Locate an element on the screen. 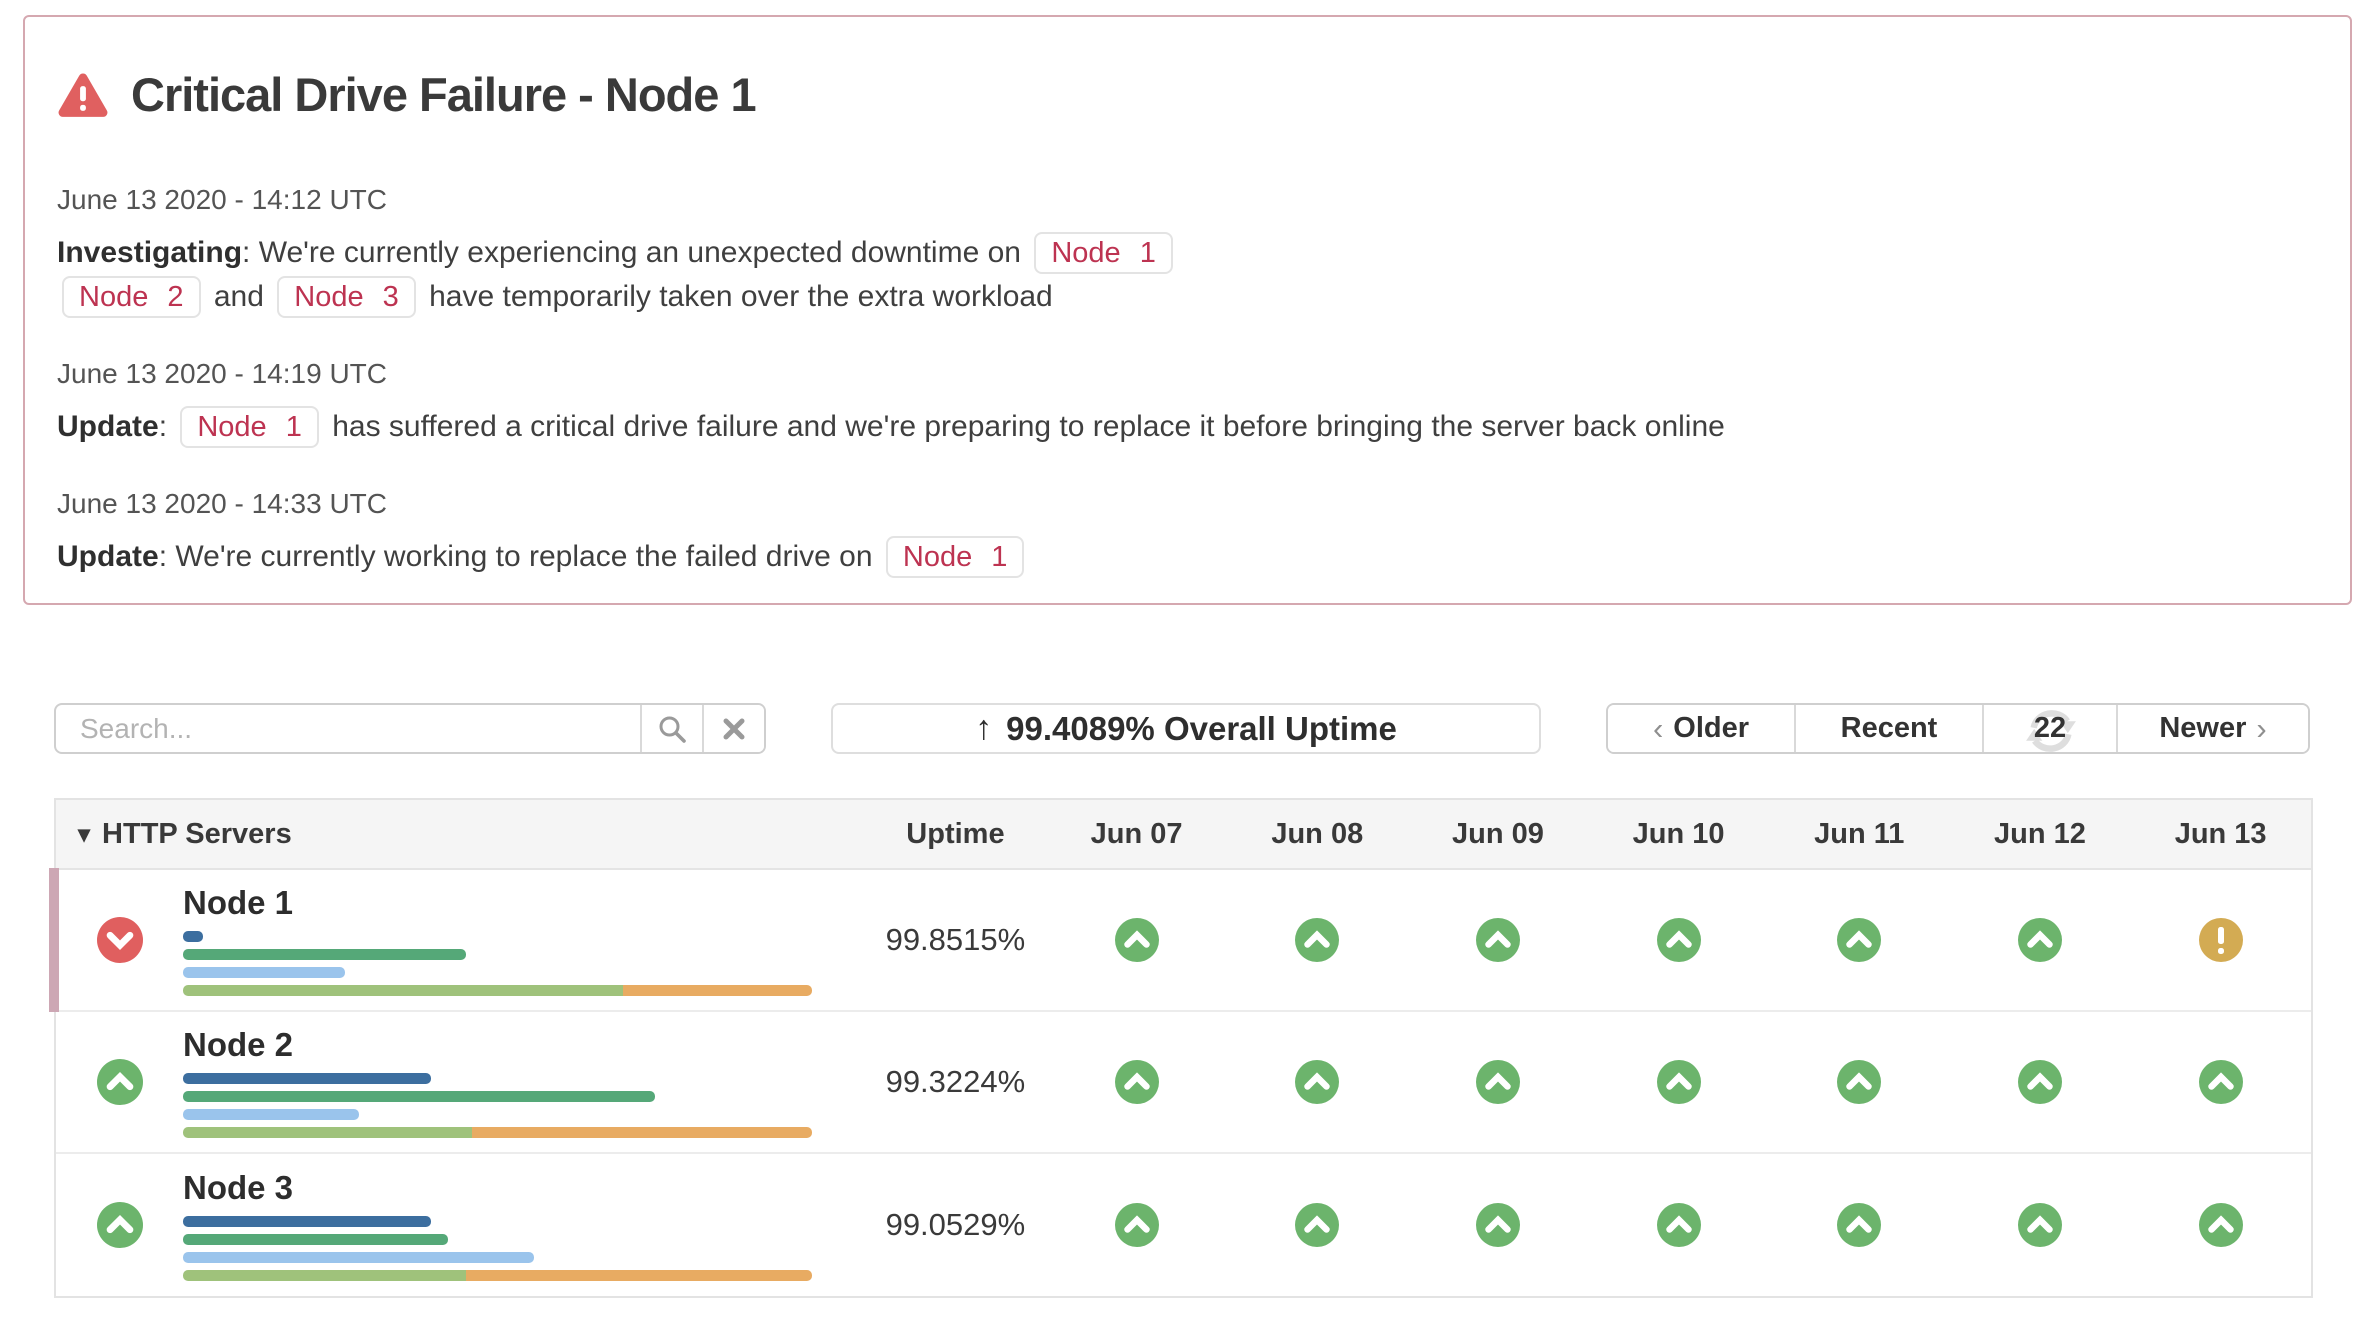 The image size is (2370, 1330). node-name: Node 1 is located at coordinates (238, 902).